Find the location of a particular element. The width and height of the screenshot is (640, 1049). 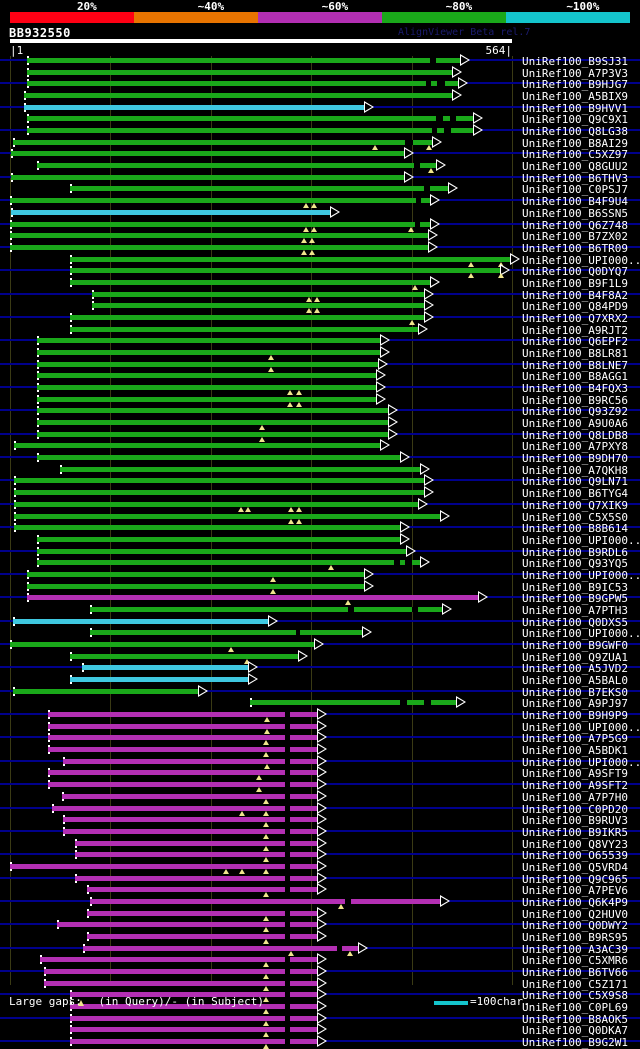

alignment-row: UniRef100_C5XZ97 is located at coordinates (320, 154).